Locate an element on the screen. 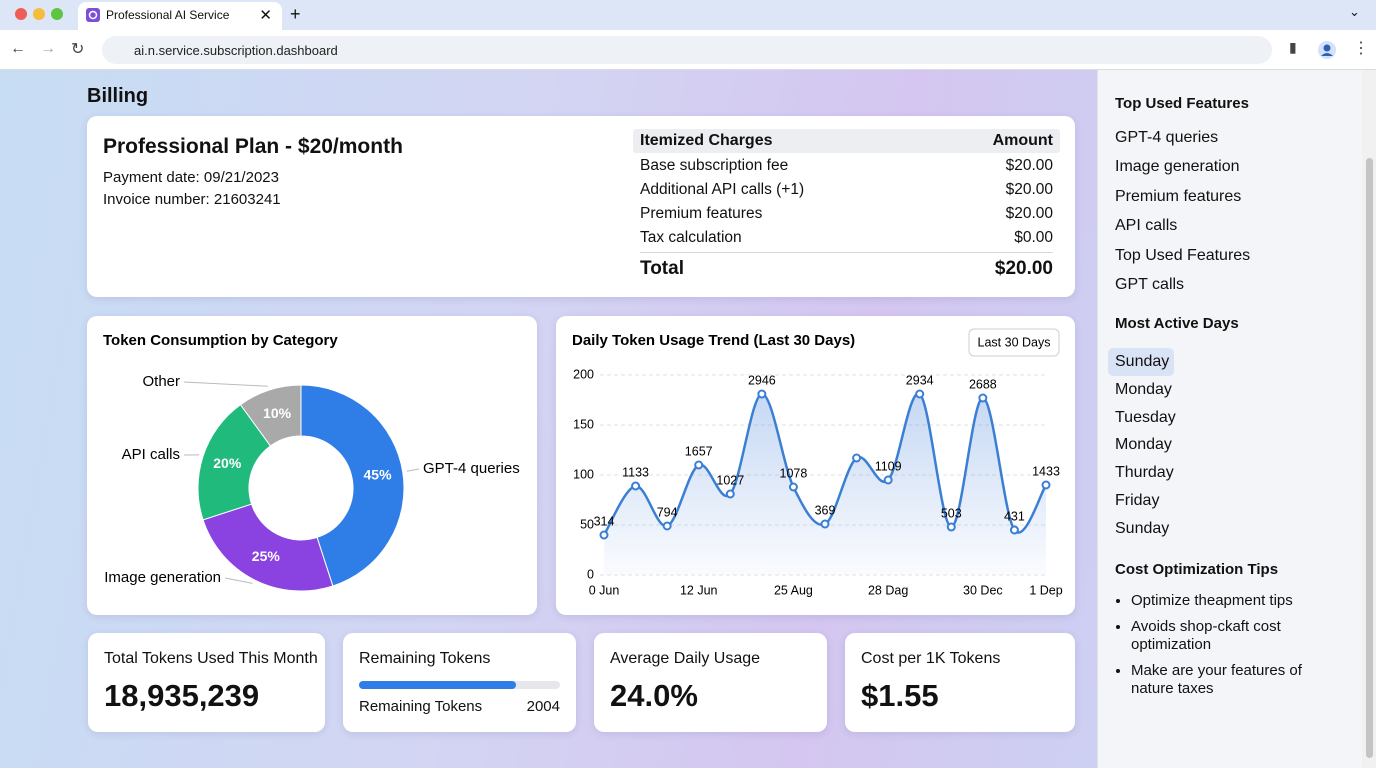 The image size is (1376, 768). point-label: 369 is located at coordinates (825, 510).